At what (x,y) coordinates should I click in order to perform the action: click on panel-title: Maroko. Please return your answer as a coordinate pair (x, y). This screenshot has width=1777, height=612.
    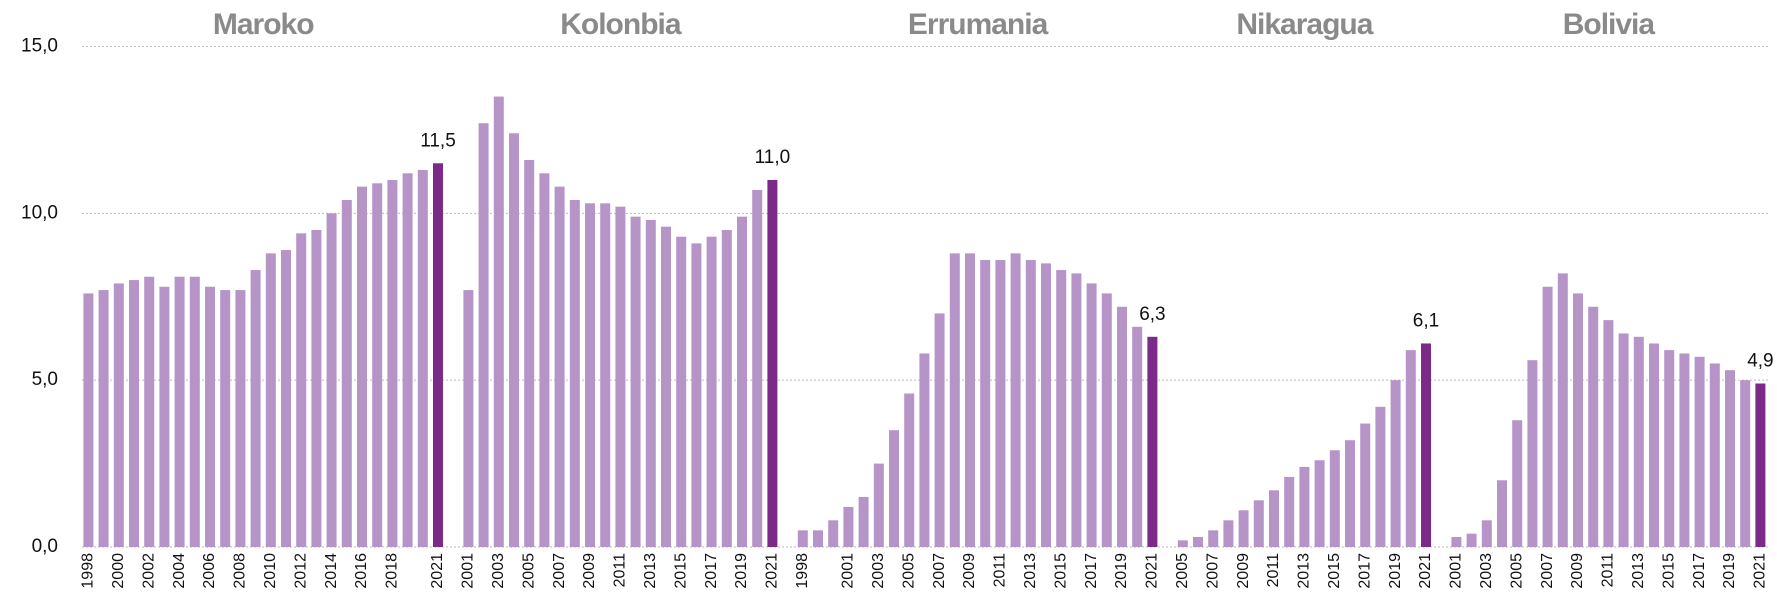
    Looking at the image, I should click on (263, 24).